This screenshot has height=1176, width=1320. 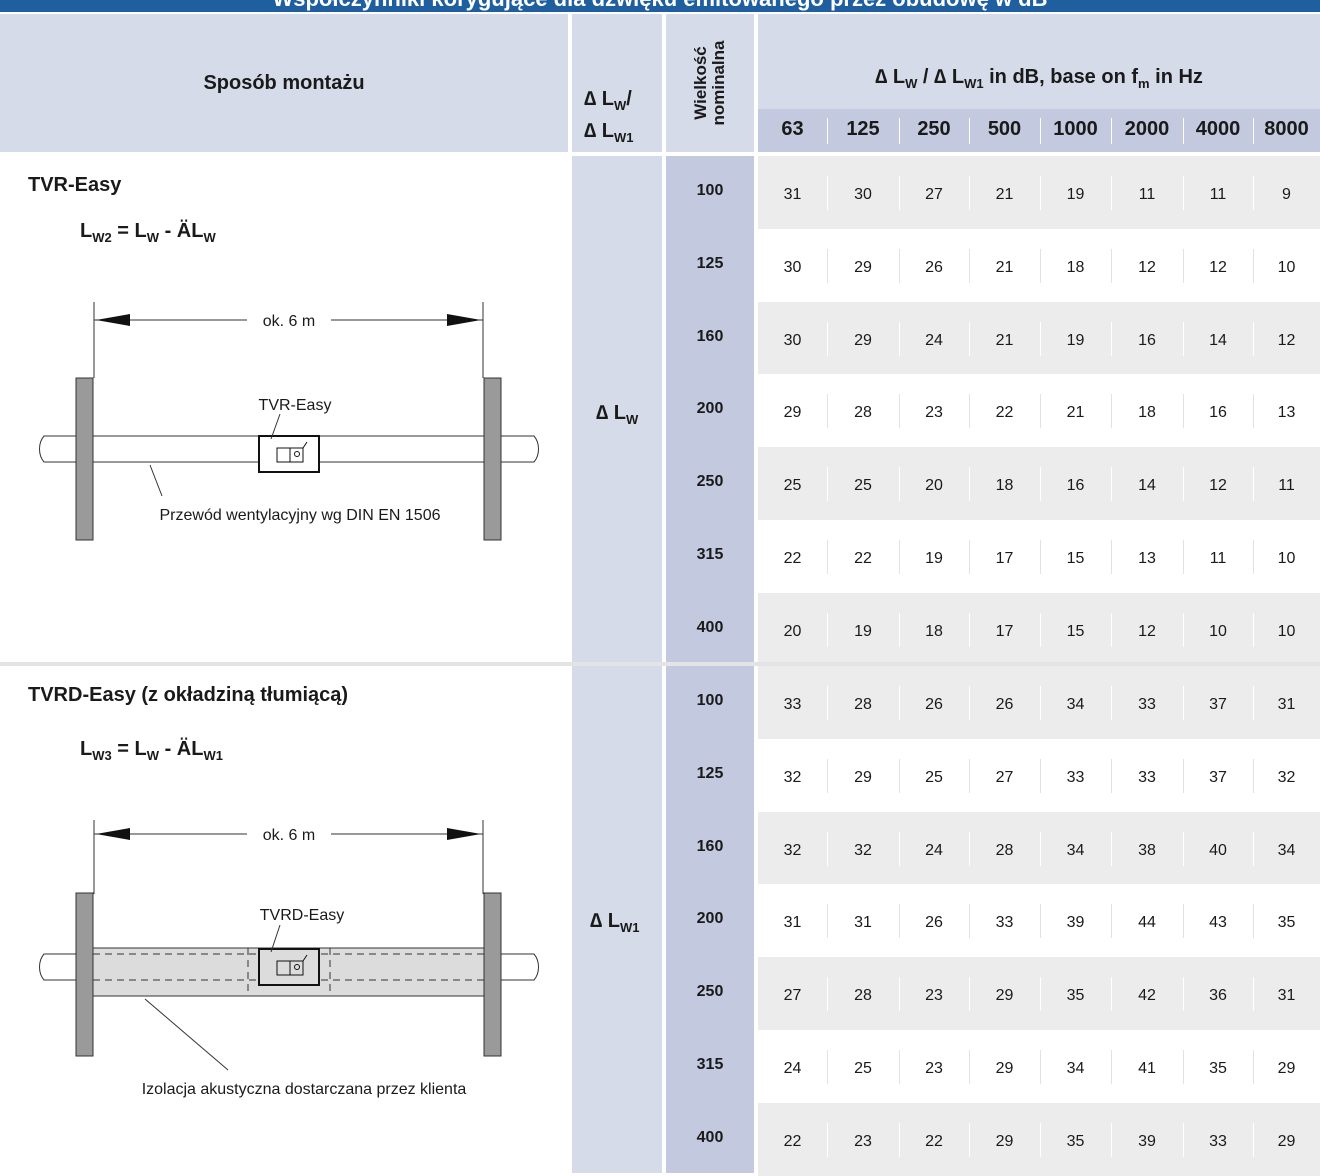 What do you see at coordinates (863, 1143) in the screenshot?
I see `value-cell: 23` at bounding box center [863, 1143].